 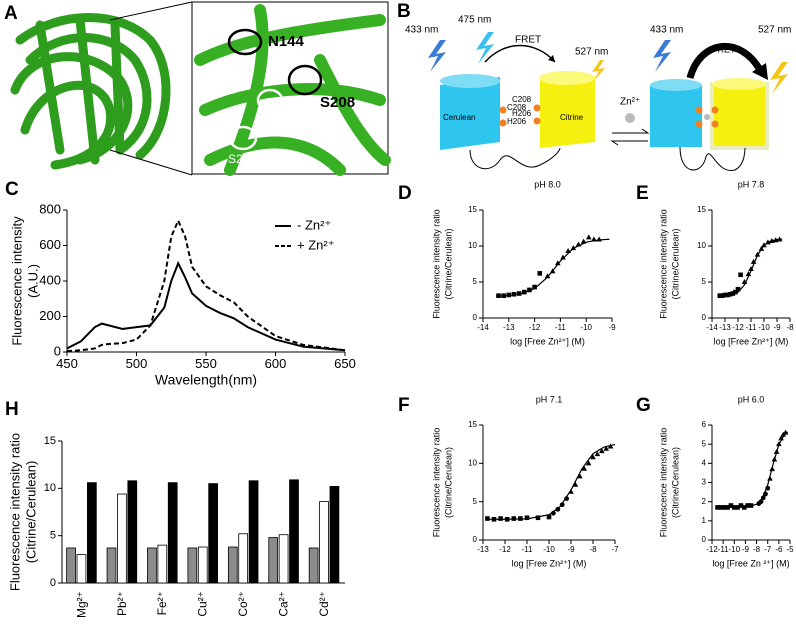 I want to click on x-tick-label: Mg²⁺, so click(x=81, y=604).